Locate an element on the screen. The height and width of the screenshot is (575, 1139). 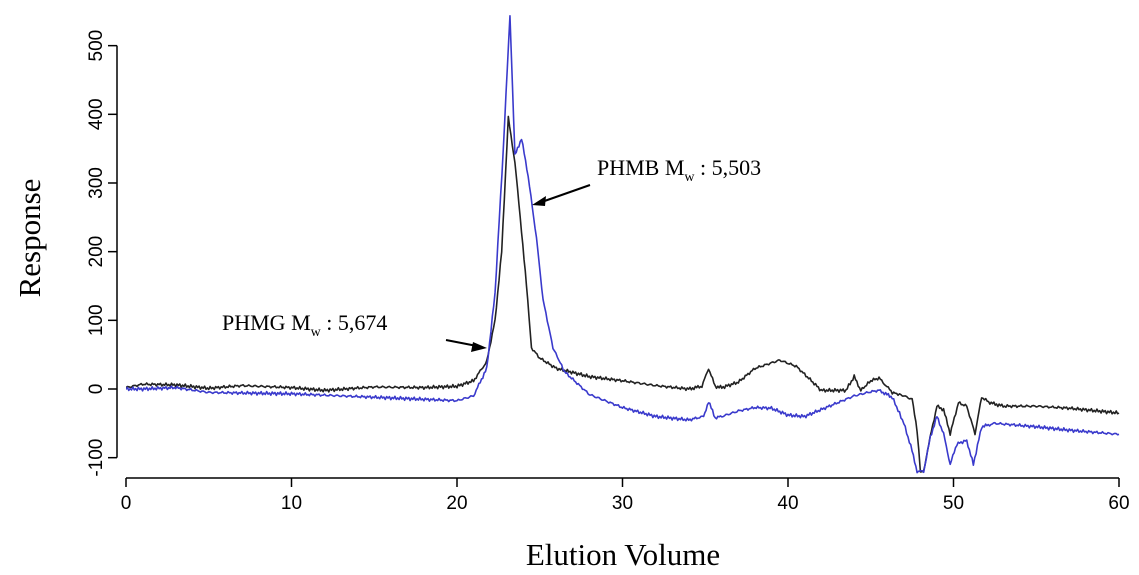
x-tick-label: 20 is located at coordinates (456, 503).